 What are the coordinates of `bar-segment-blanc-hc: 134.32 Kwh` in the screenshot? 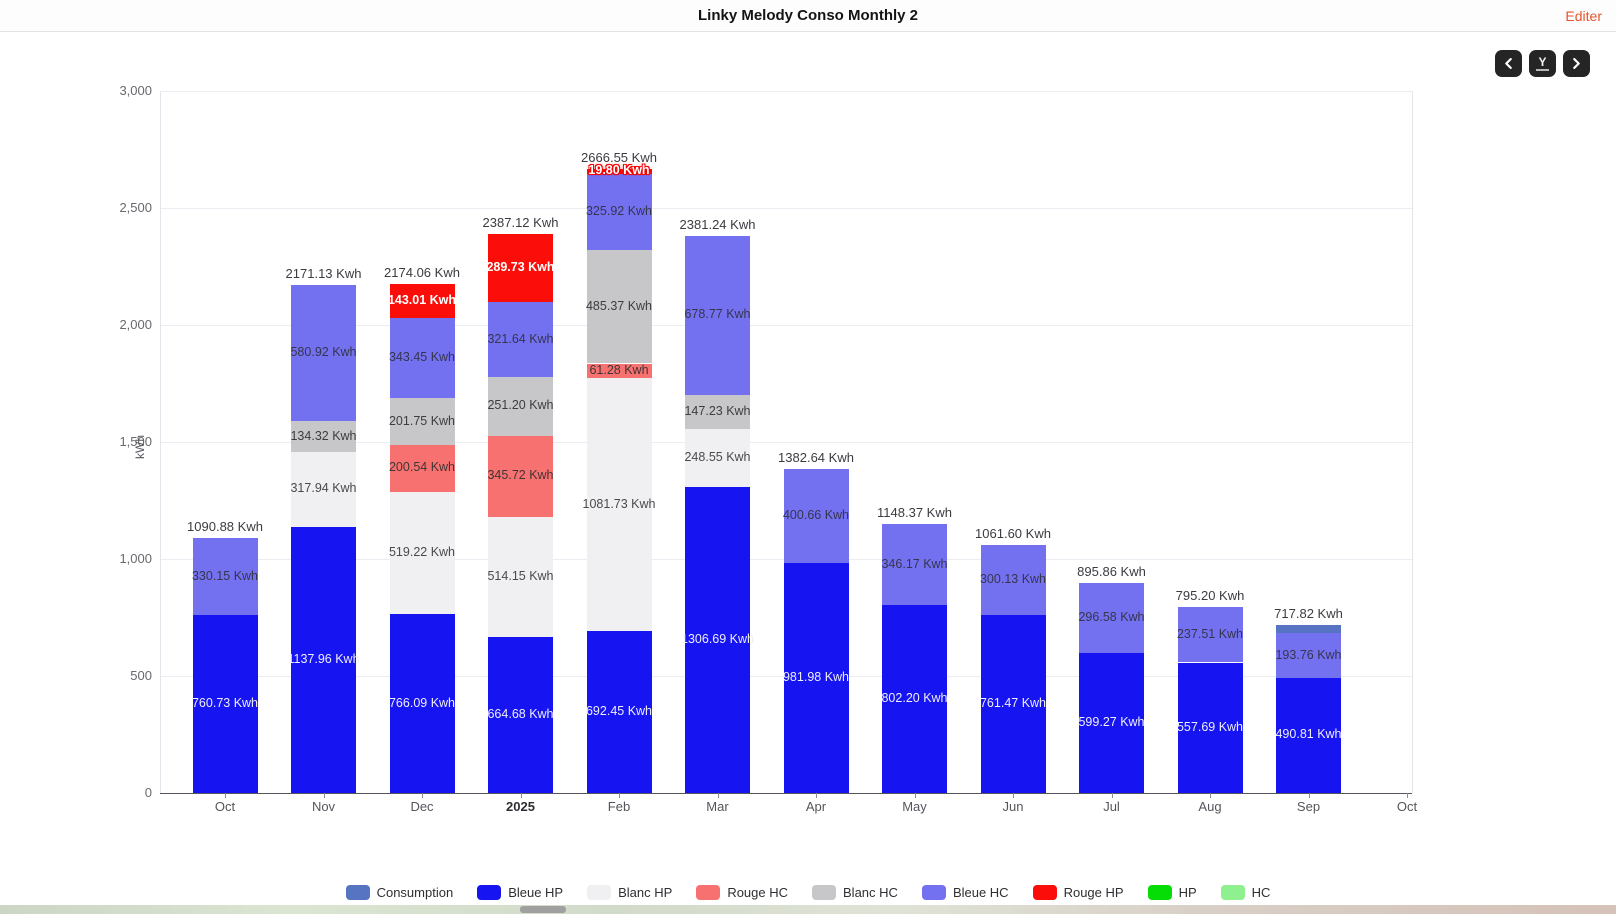 It's located at (323, 436).